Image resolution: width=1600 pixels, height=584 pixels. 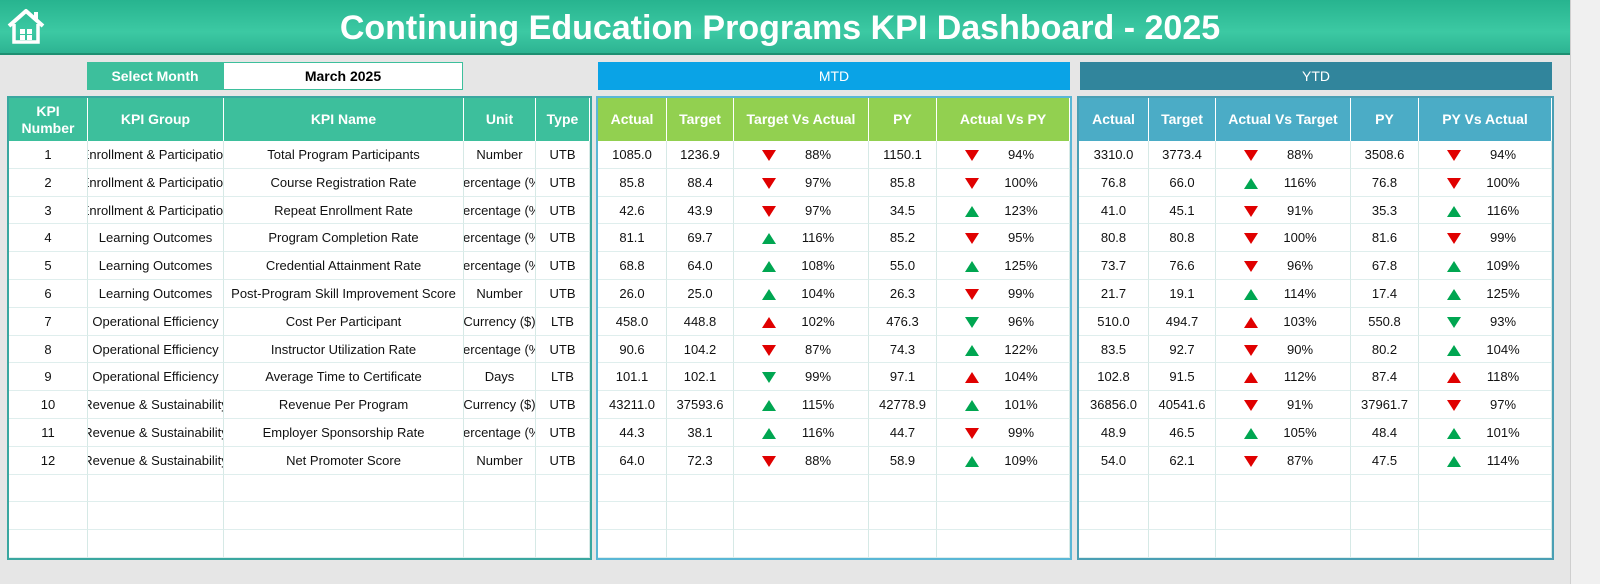 I want to click on cell: 494.7, so click(x=1182, y=321).